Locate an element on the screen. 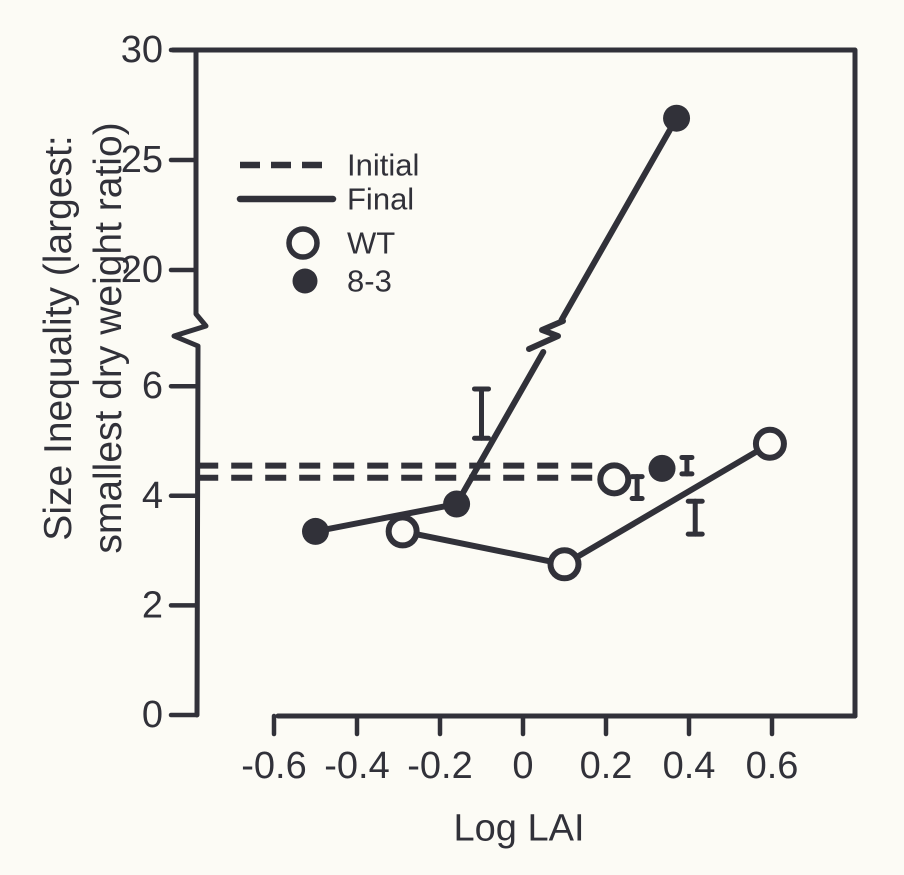  y-tick-label: 0 is located at coordinates (152, 715).